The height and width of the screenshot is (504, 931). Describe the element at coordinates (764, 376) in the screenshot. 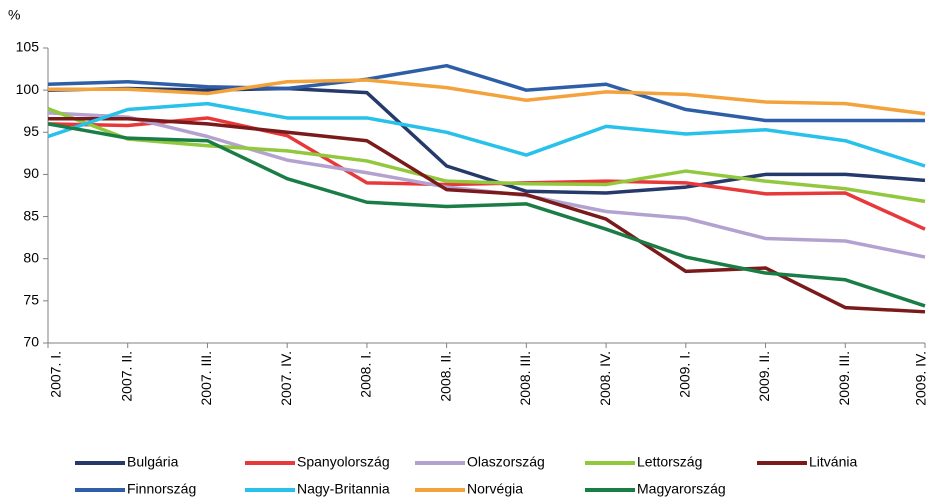

I see `x-tick-label: 2009. II.` at that location.